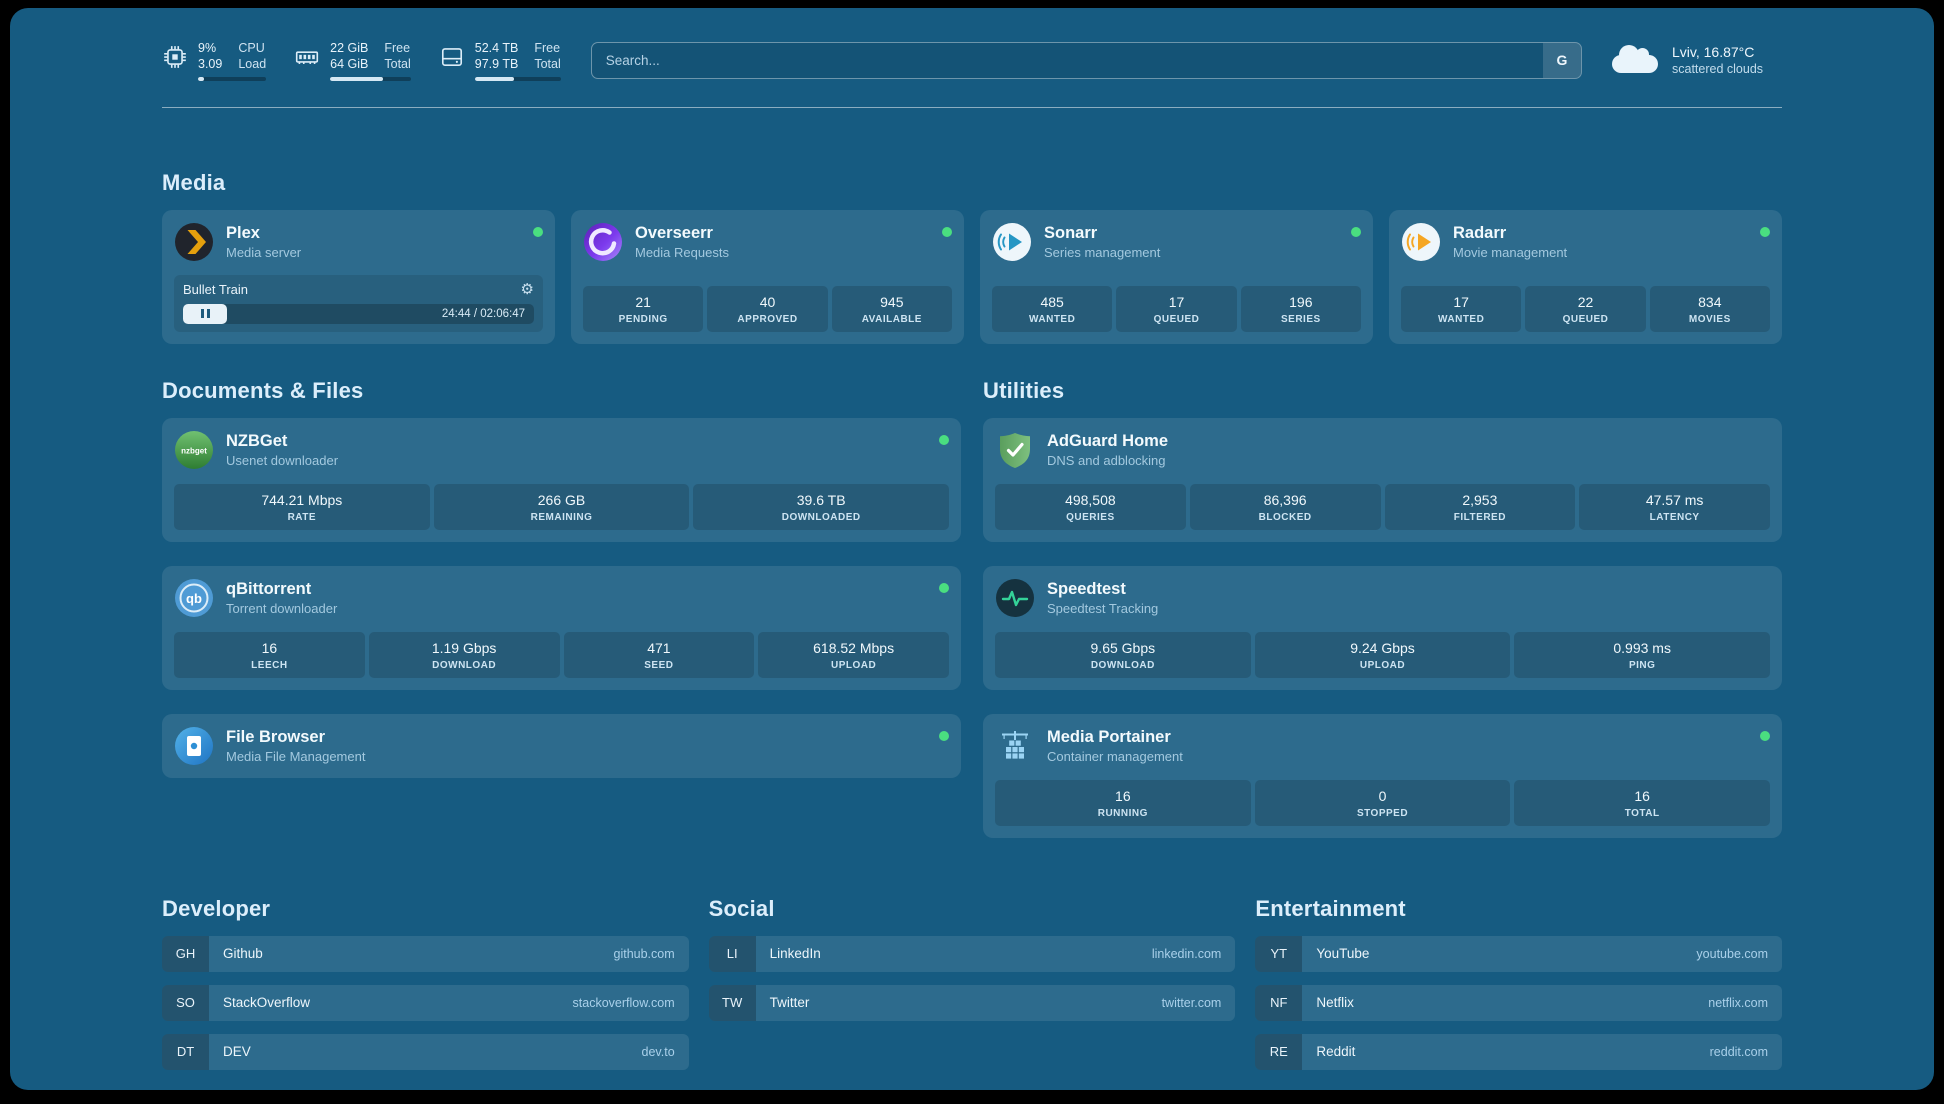 Image resolution: width=1944 pixels, height=1104 pixels. What do you see at coordinates (821, 499) in the screenshot?
I see `stat-value: 39.6 TB` at bounding box center [821, 499].